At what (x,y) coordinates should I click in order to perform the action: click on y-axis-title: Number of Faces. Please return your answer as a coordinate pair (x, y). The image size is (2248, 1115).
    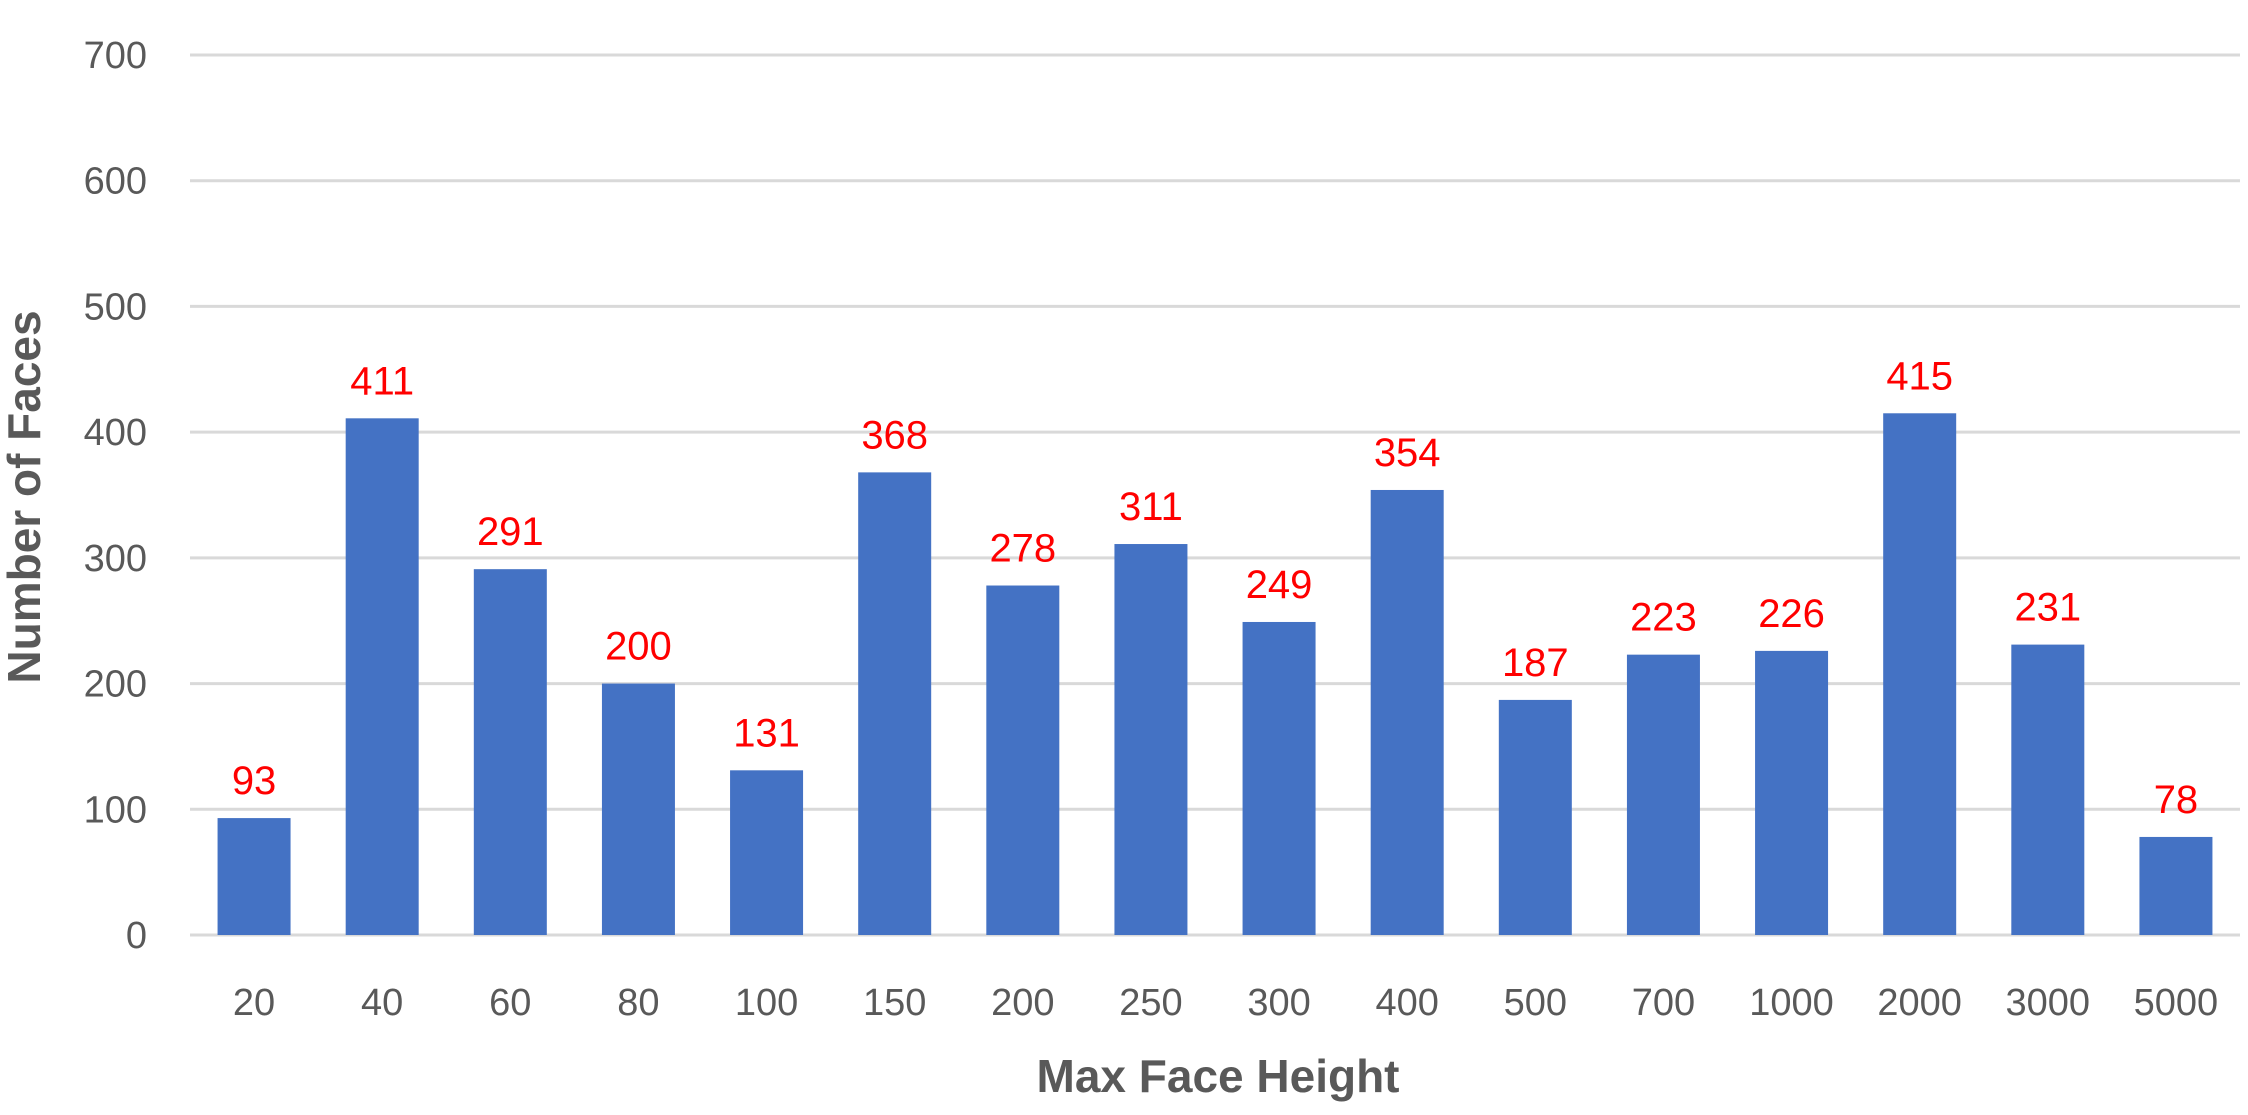
    Looking at the image, I should click on (25, 496).